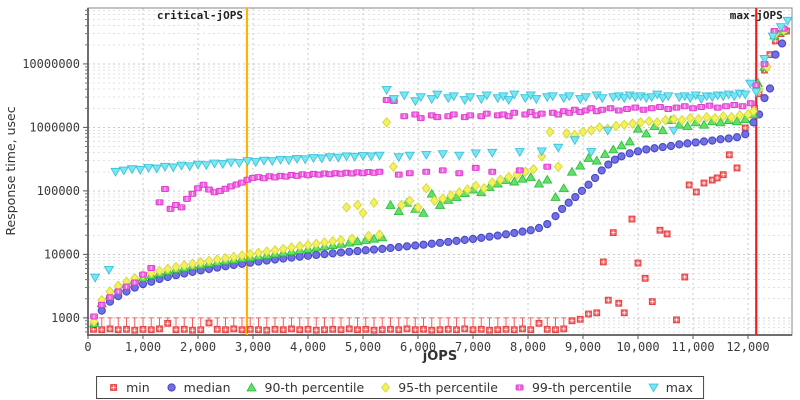 This screenshot has height=400, width=800. Describe the element at coordinates (87, 347) in the screenshot. I see `x-tick-label: 0` at that location.